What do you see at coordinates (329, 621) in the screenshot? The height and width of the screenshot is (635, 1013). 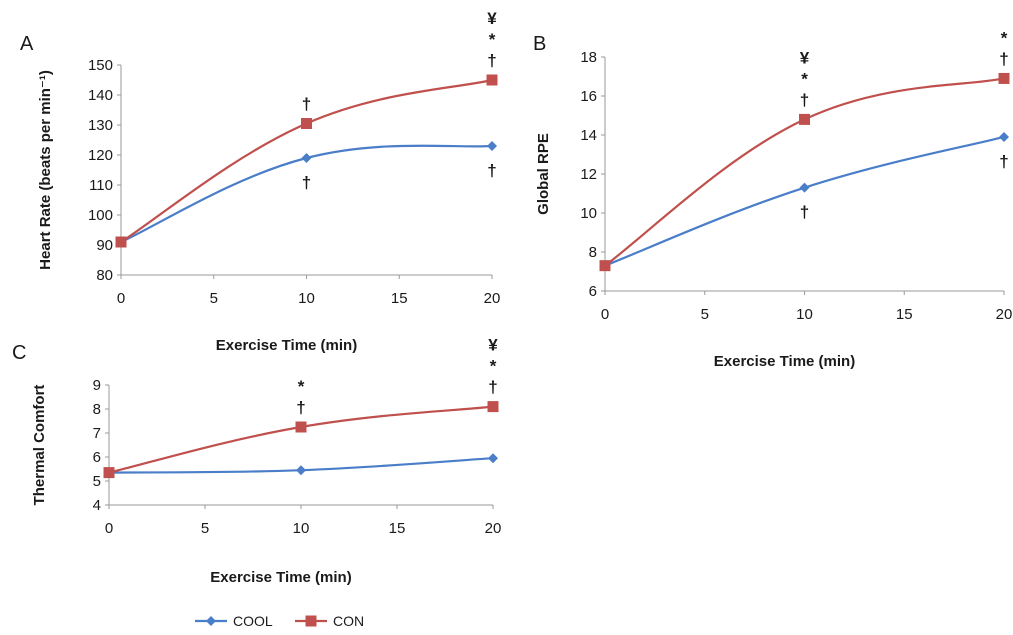 I see `legend-item-con: CON` at bounding box center [329, 621].